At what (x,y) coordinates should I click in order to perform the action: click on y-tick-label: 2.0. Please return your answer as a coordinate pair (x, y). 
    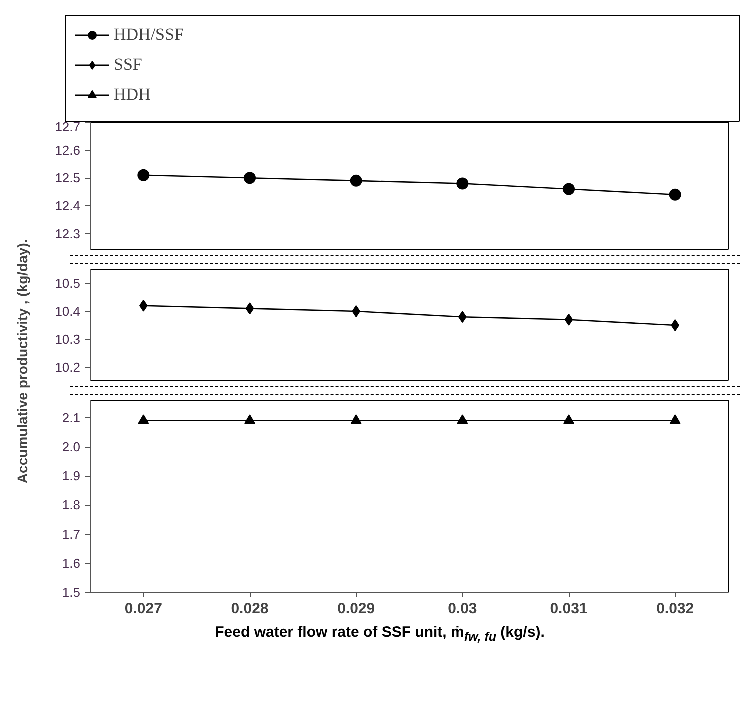
    Looking at the image, I should click on (71, 447).